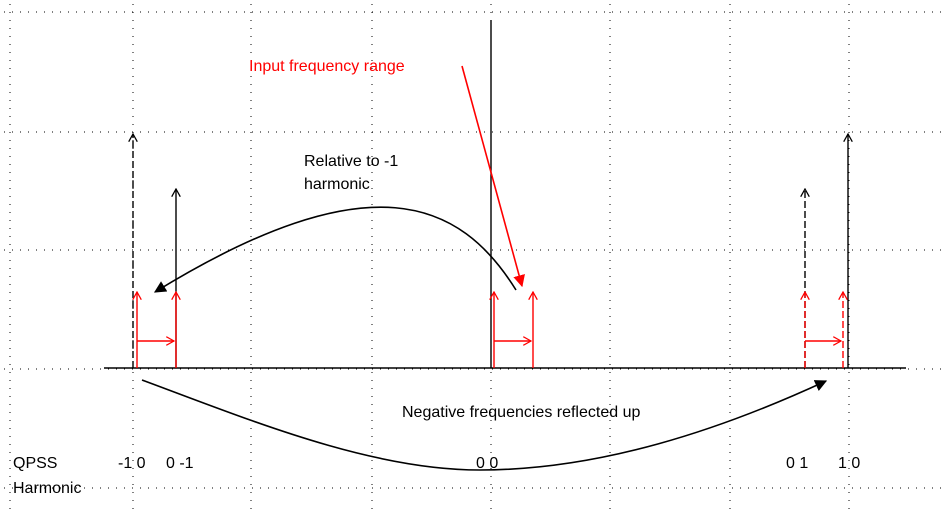  What do you see at coordinates (327, 66) in the screenshot?
I see `input-range-label: Input frequency range` at bounding box center [327, 66].